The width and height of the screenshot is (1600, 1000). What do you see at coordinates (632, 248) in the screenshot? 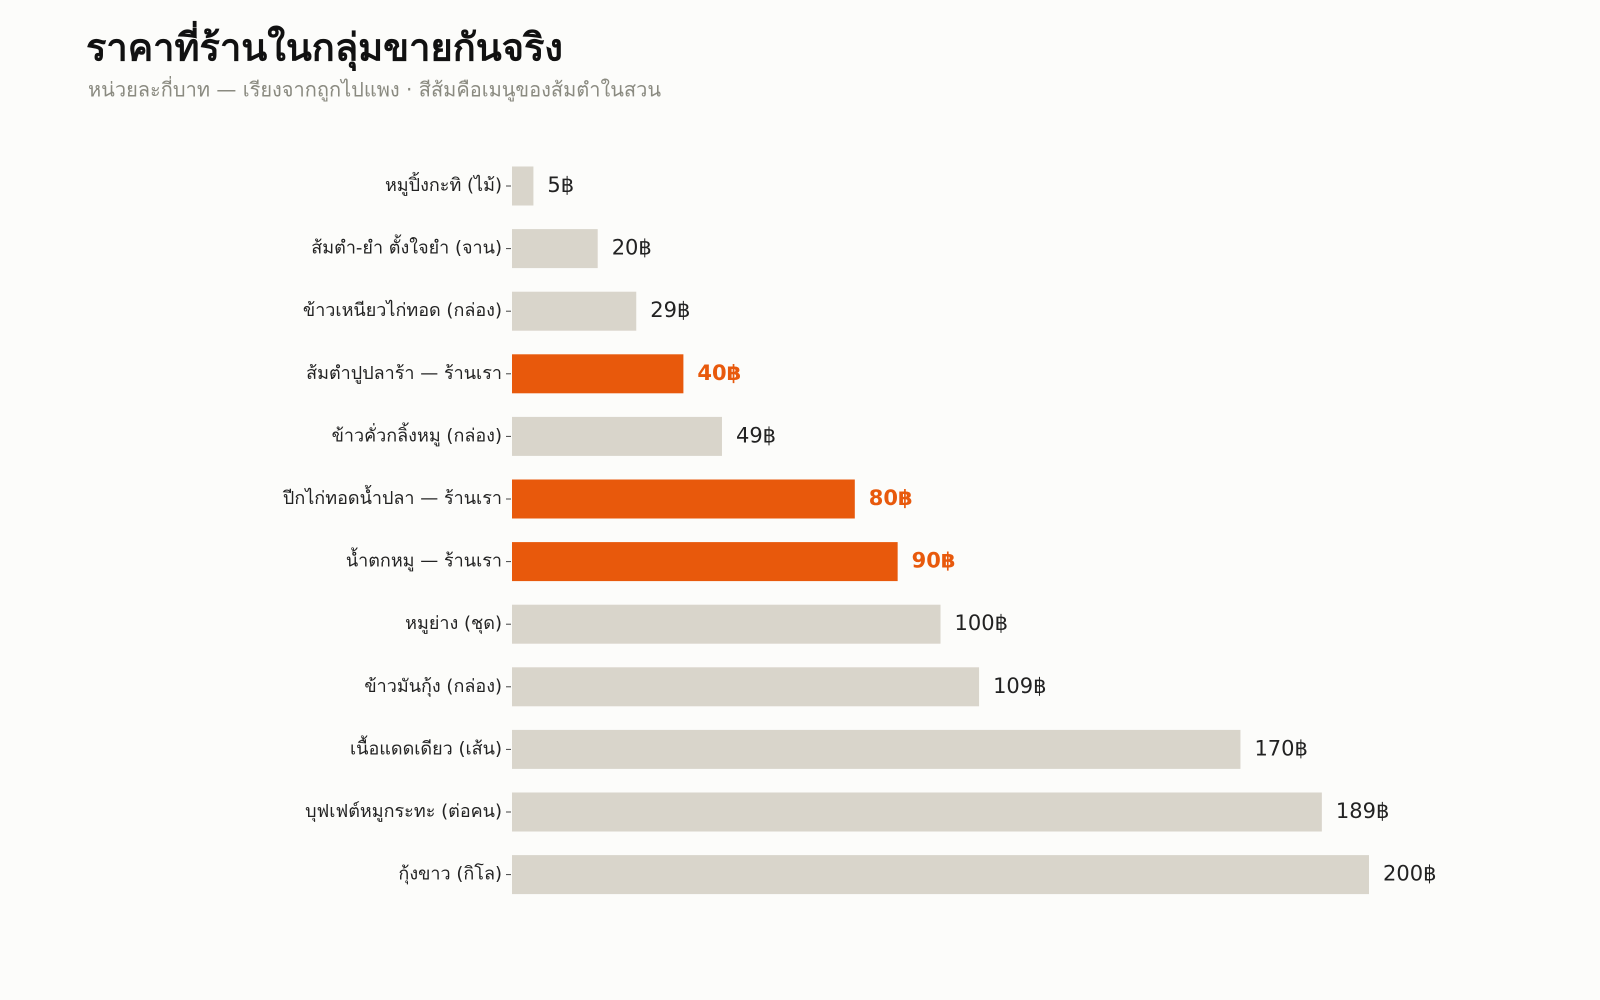
I see `value-label: 20฿` at bounding box center [632, 248].